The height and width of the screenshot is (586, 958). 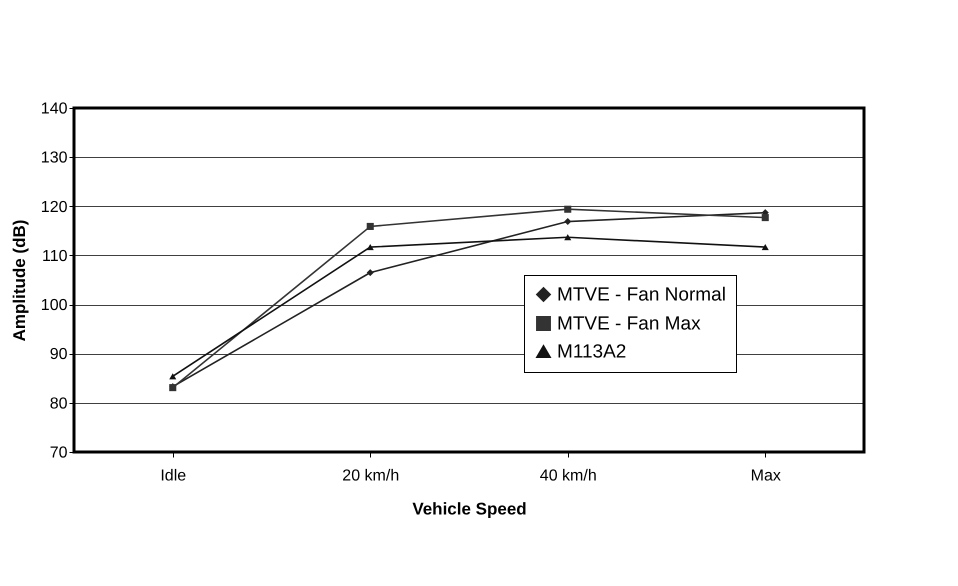 I want to click on y-tick-label: 130, so click(x=54, y=158).